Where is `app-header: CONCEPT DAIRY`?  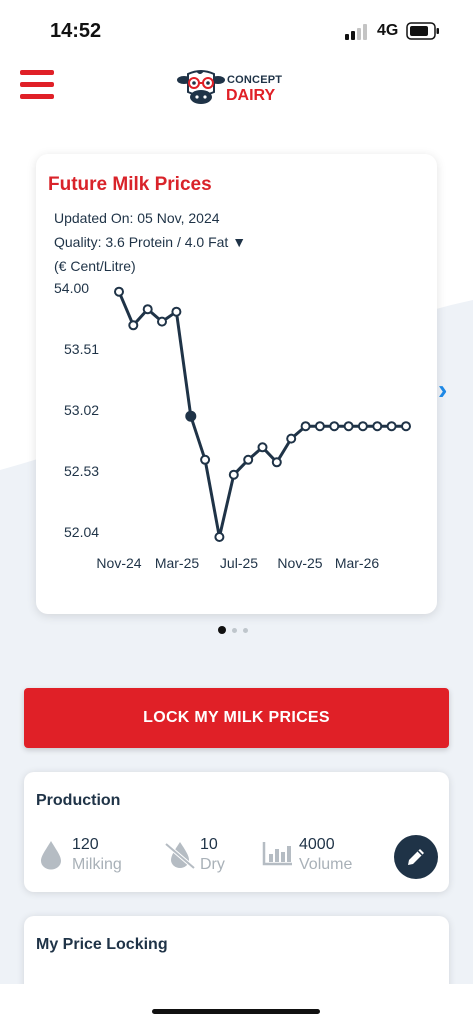 app-header: CONCEPT DAIRY is located at coordinates (236, 90).